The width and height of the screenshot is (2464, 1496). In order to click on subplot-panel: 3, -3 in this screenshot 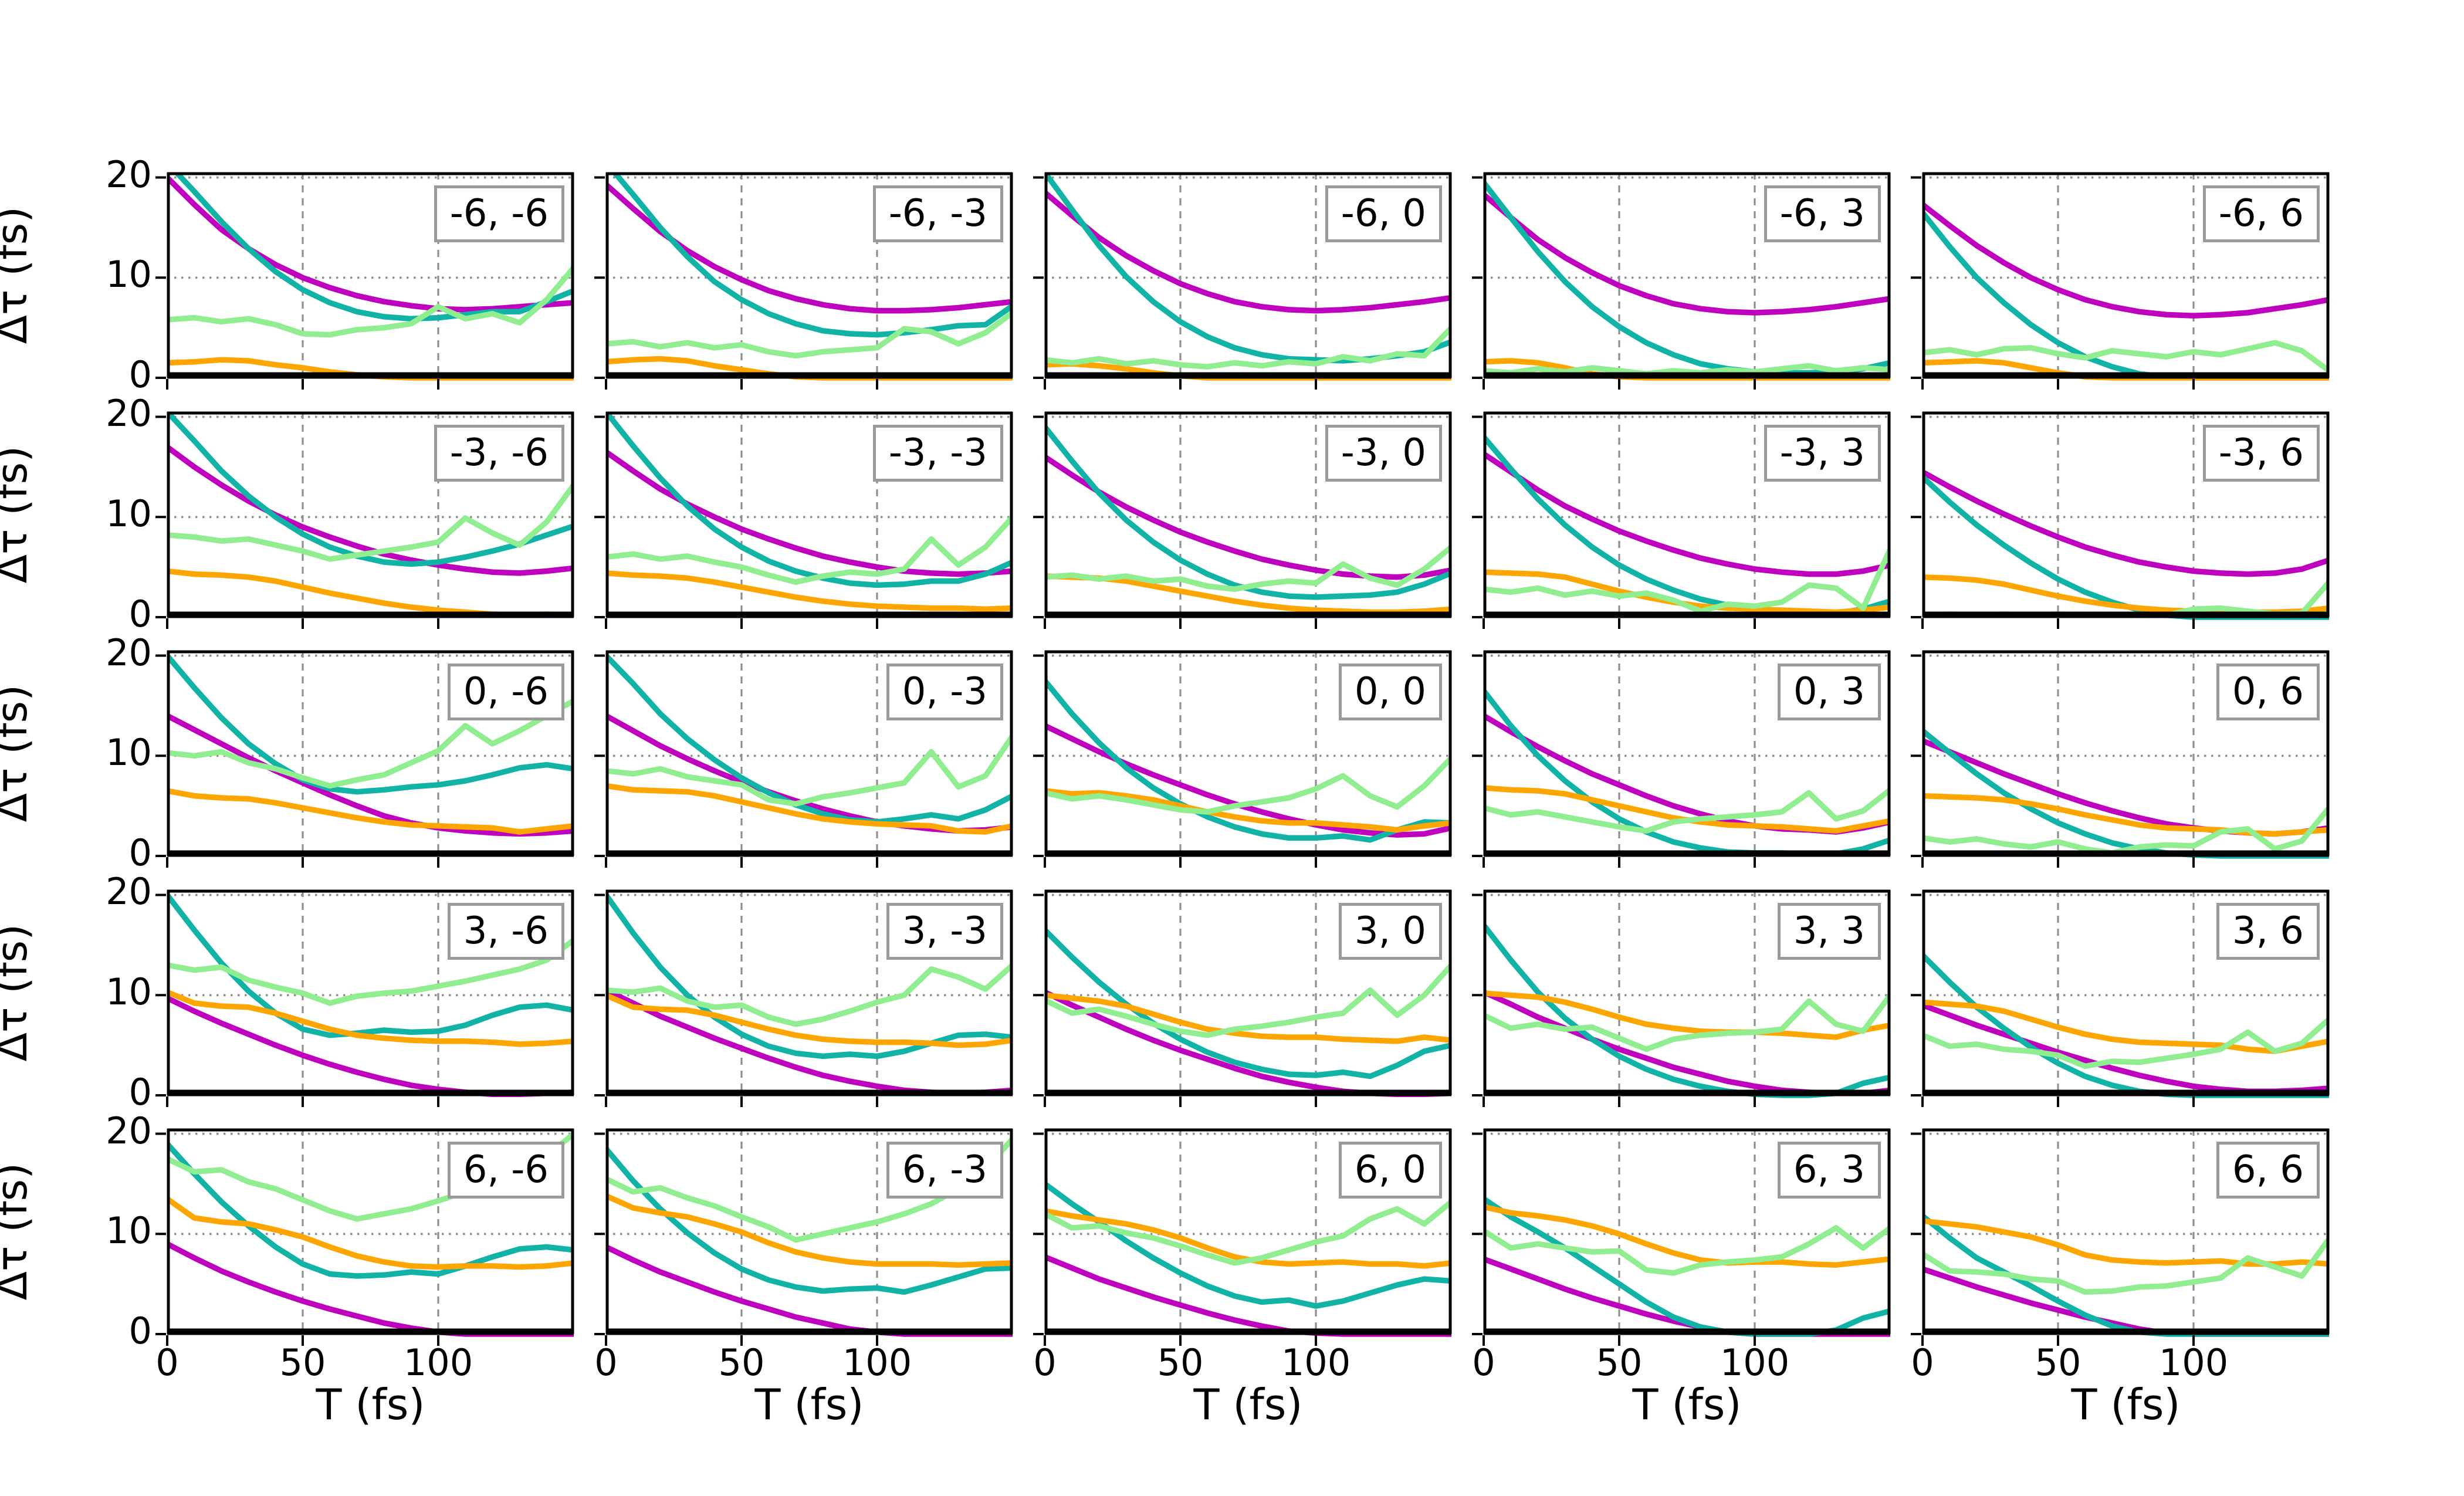, I will do `click(803, 998)`.